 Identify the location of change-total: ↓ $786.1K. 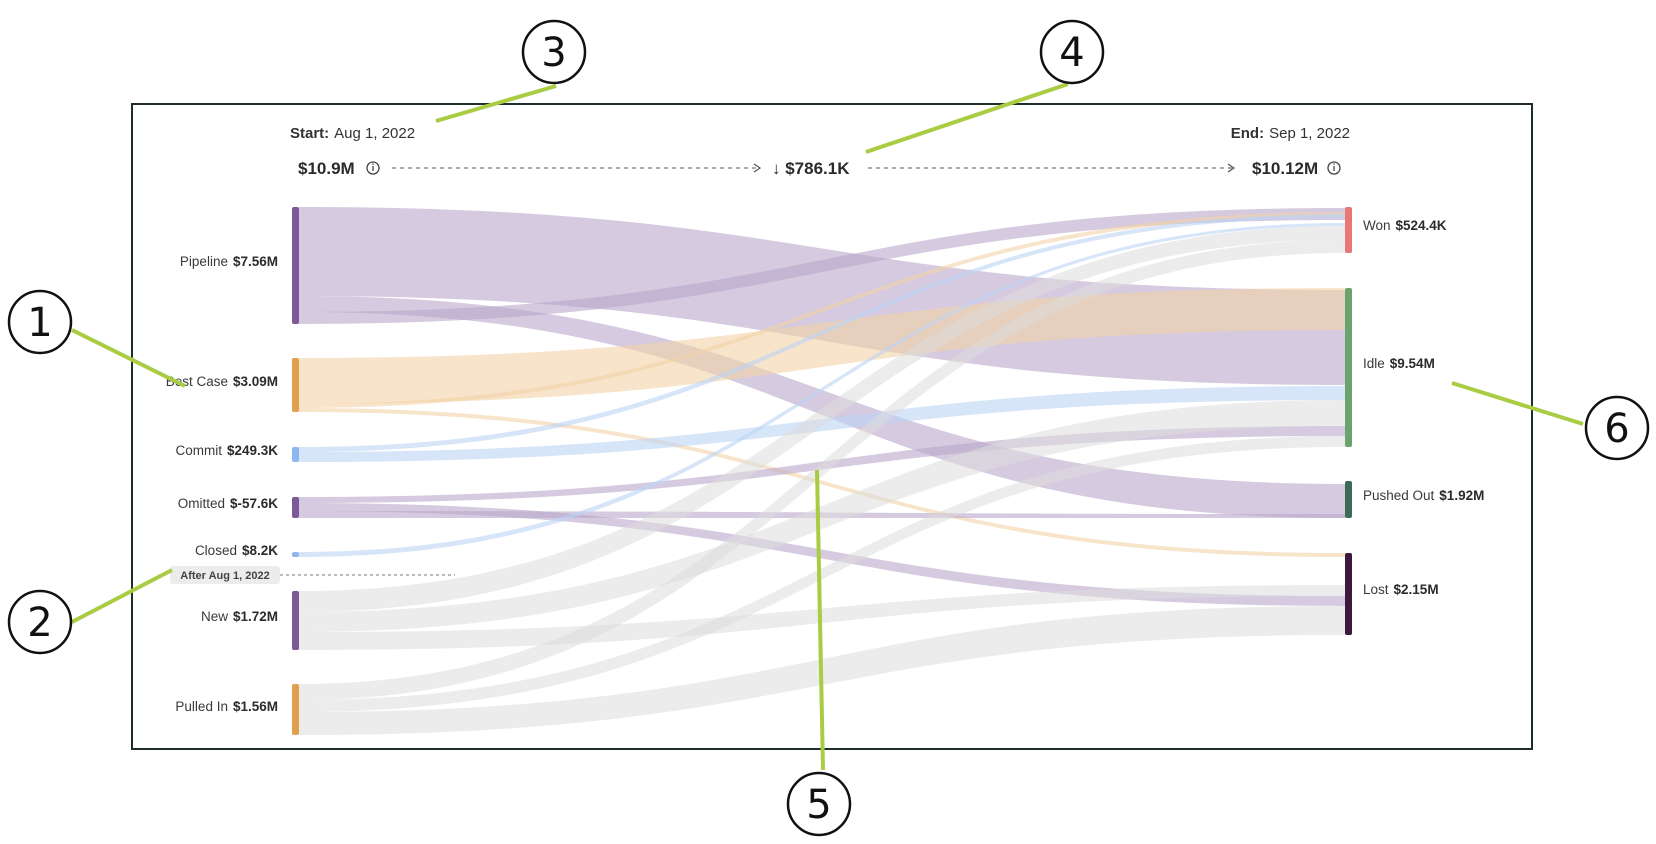
(811, 168).